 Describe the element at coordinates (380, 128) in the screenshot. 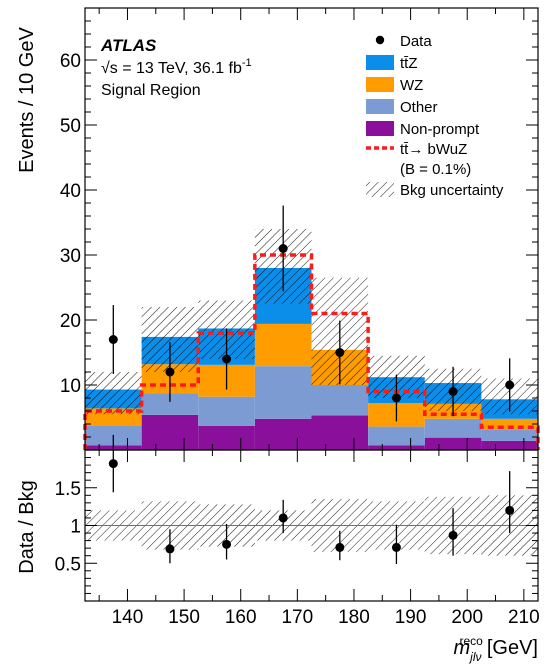

I see `legend-swatch-nonprompt` at that location.